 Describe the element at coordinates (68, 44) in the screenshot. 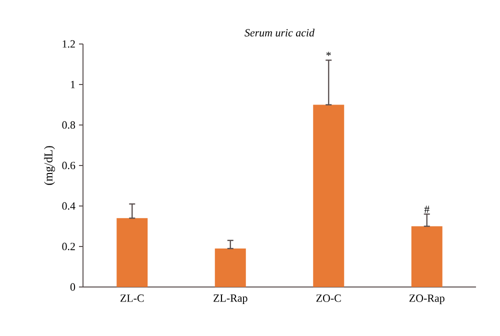

I see `y-tick-label: 1.2` at that location.